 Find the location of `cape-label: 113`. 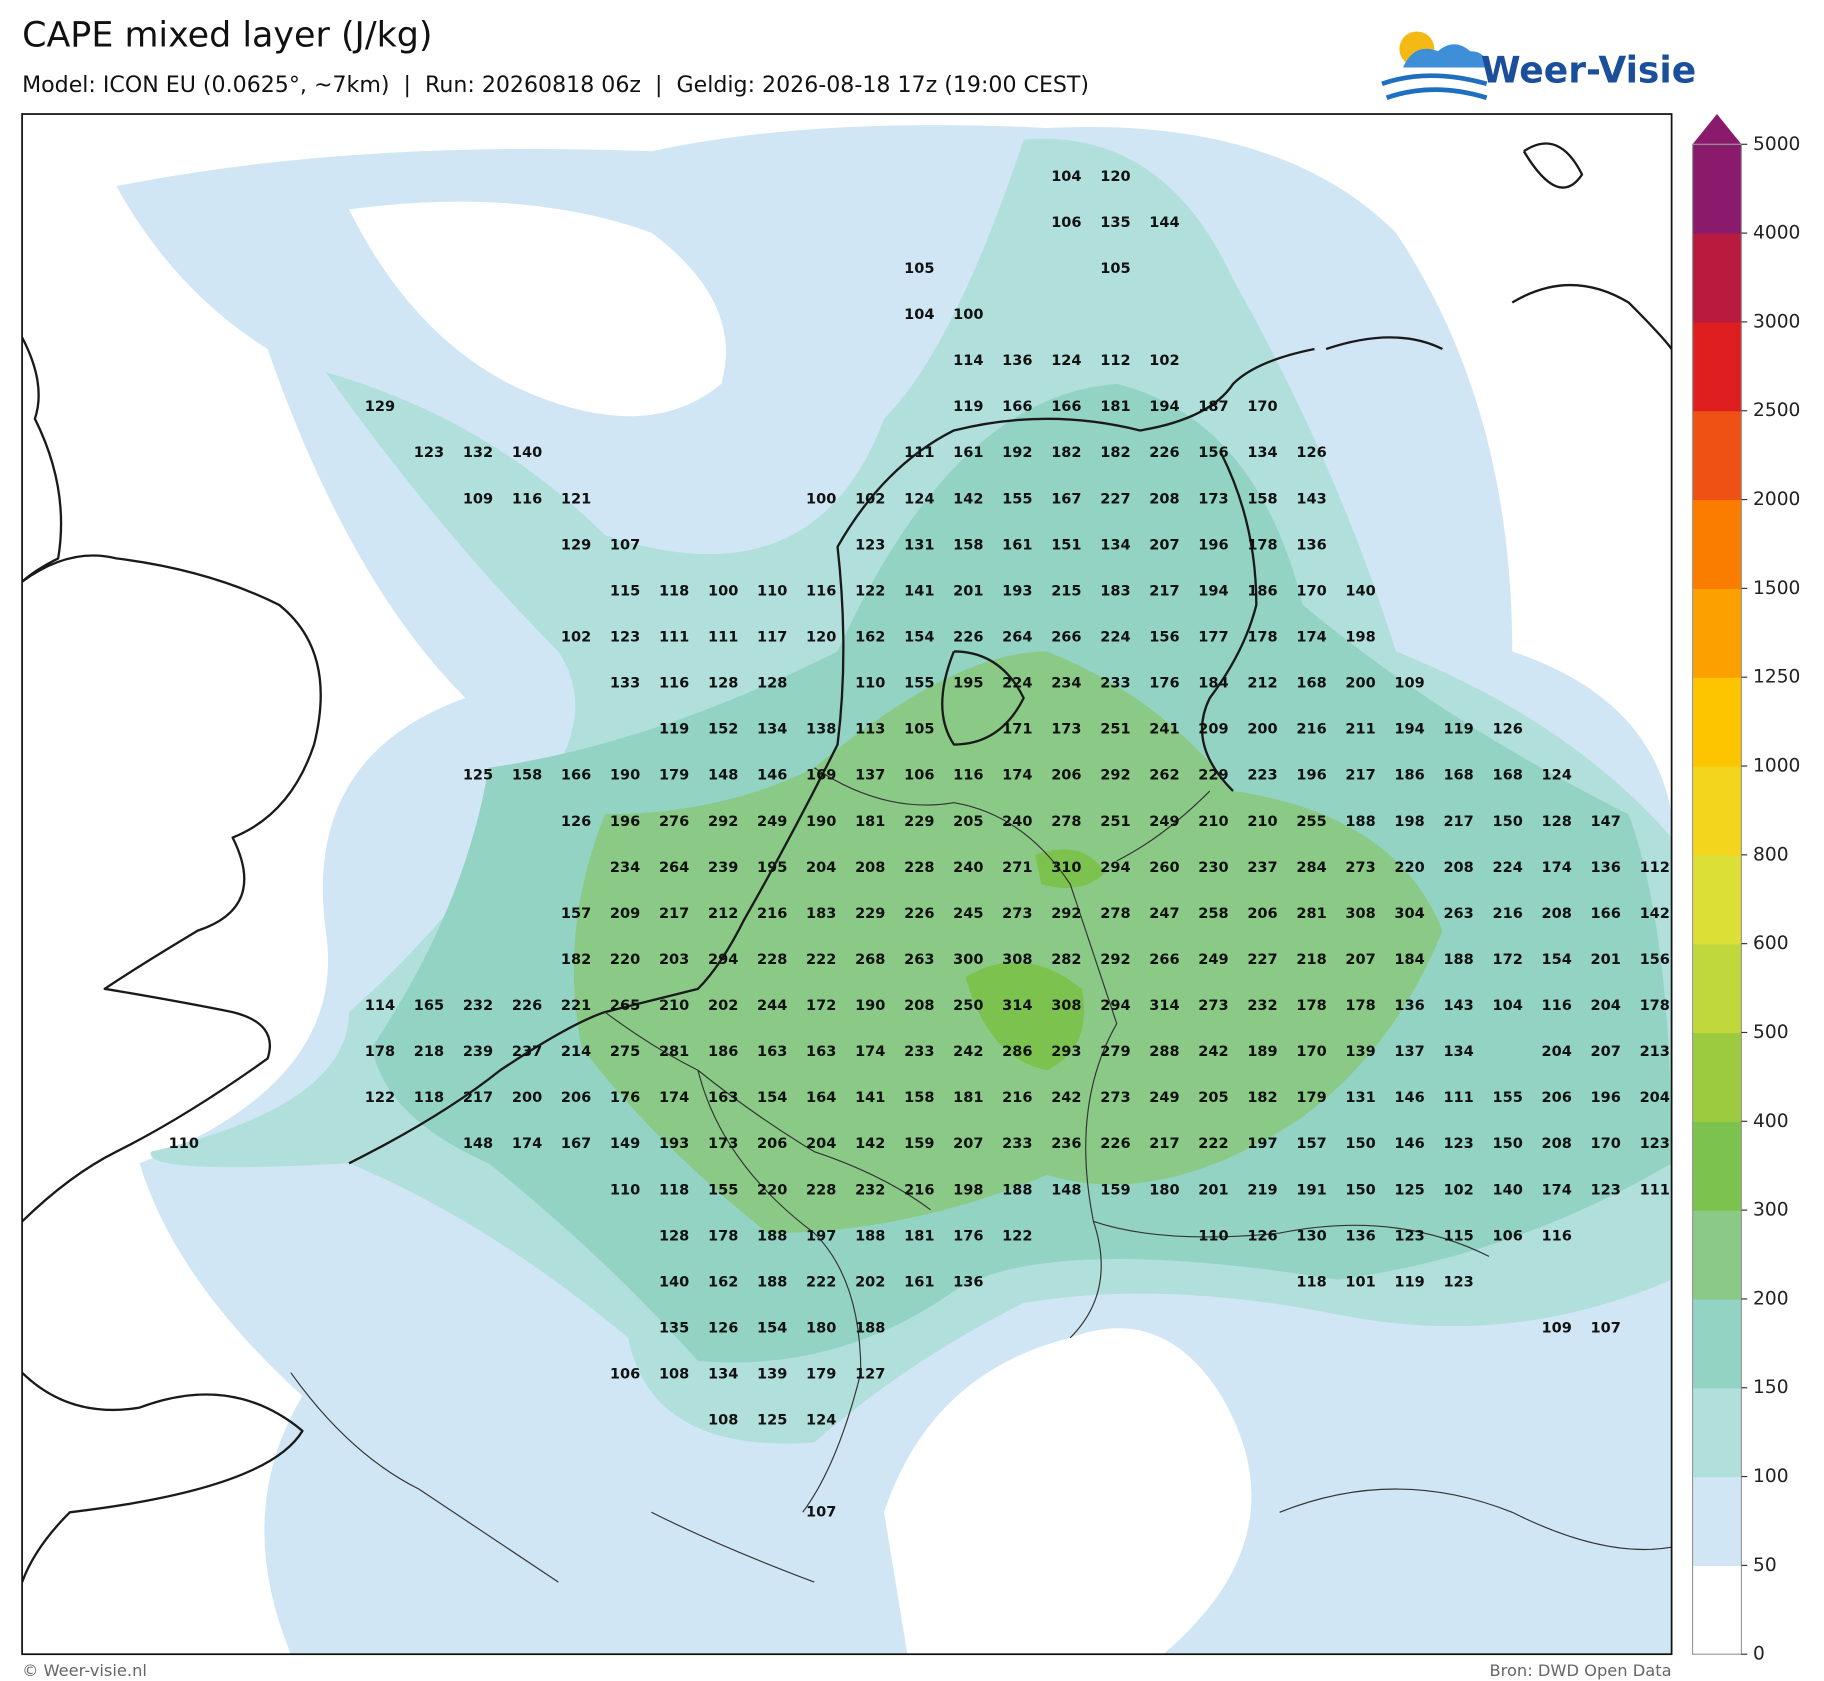

cape-label: 113 is located at coordinates (870, 730).